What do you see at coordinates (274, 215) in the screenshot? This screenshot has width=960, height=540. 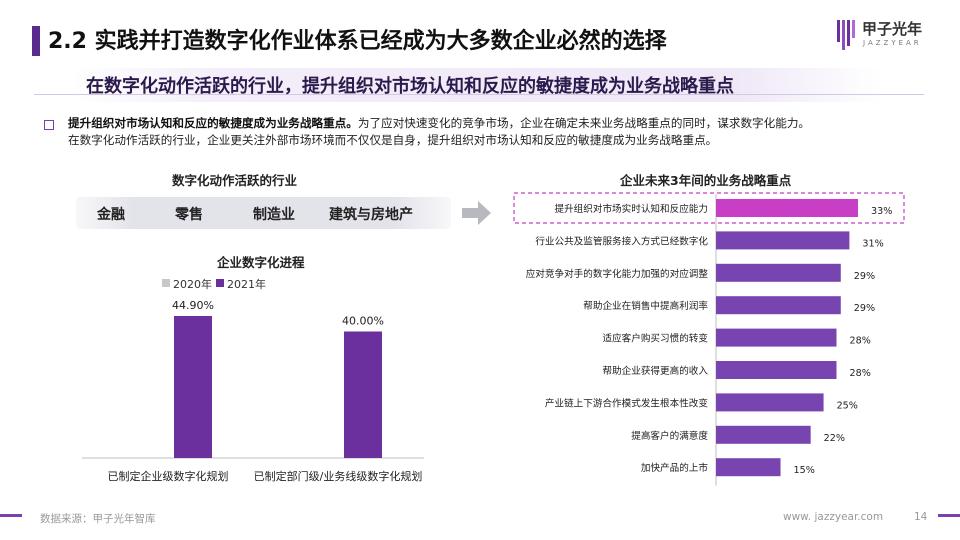 I see `industry-manufacturing: 制造业` at bounding box center [274, 215].